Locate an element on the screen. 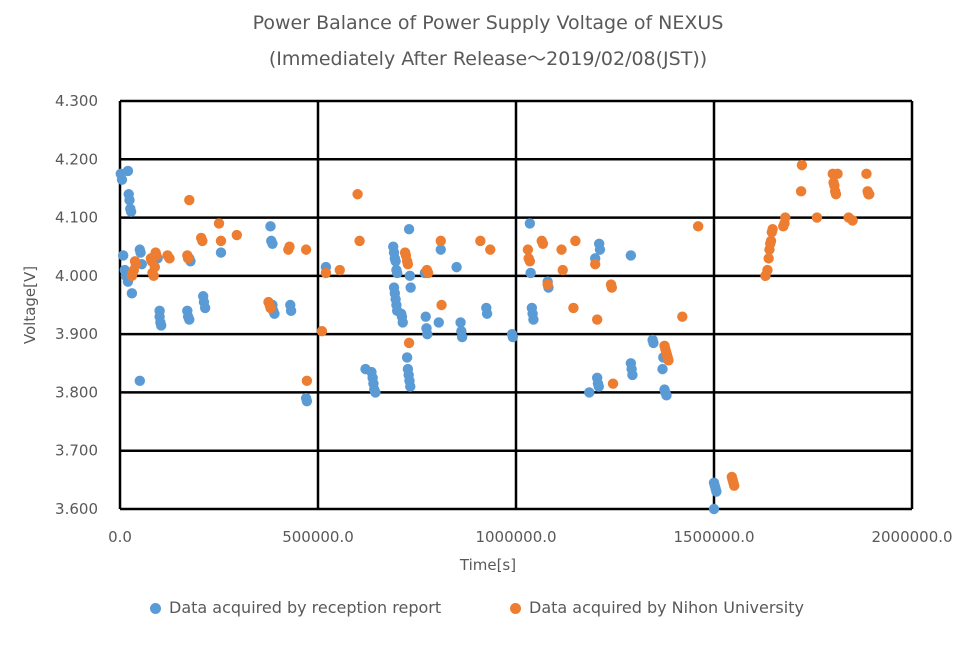  y-tick-label: 4.000 is located at coordinates (76, 276).